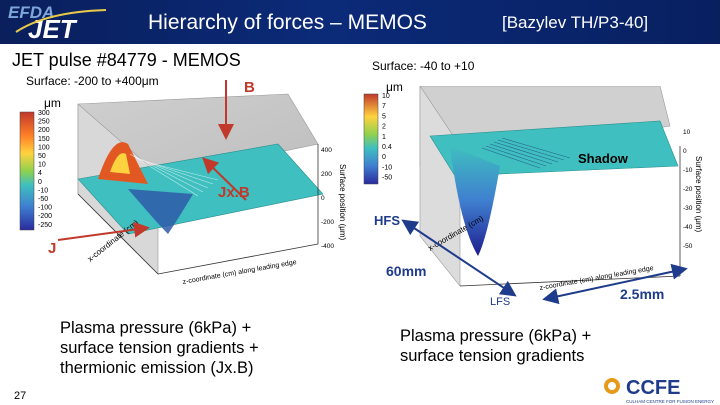 The image size is (720, 405). Describe the element at coordinates (406, 271) in the screenshot. I see `label-60mm: 60mm` at that location.